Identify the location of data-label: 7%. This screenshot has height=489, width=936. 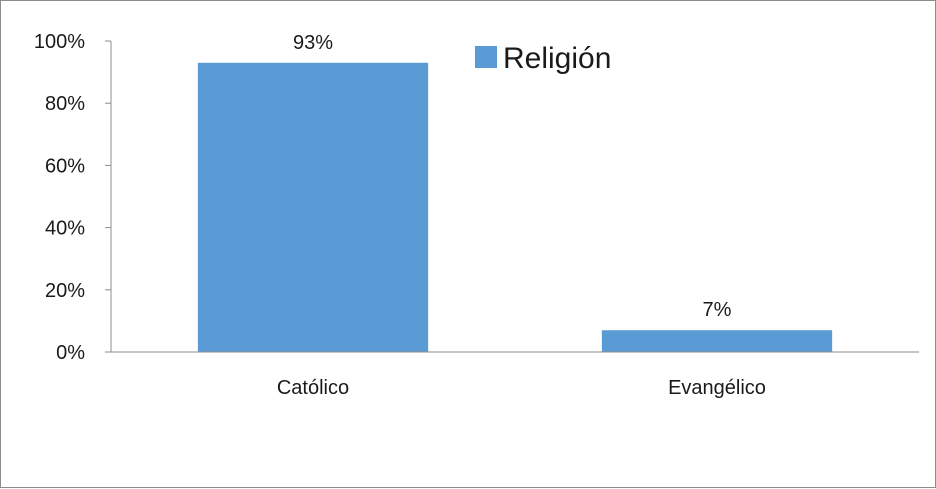
(717, 310).